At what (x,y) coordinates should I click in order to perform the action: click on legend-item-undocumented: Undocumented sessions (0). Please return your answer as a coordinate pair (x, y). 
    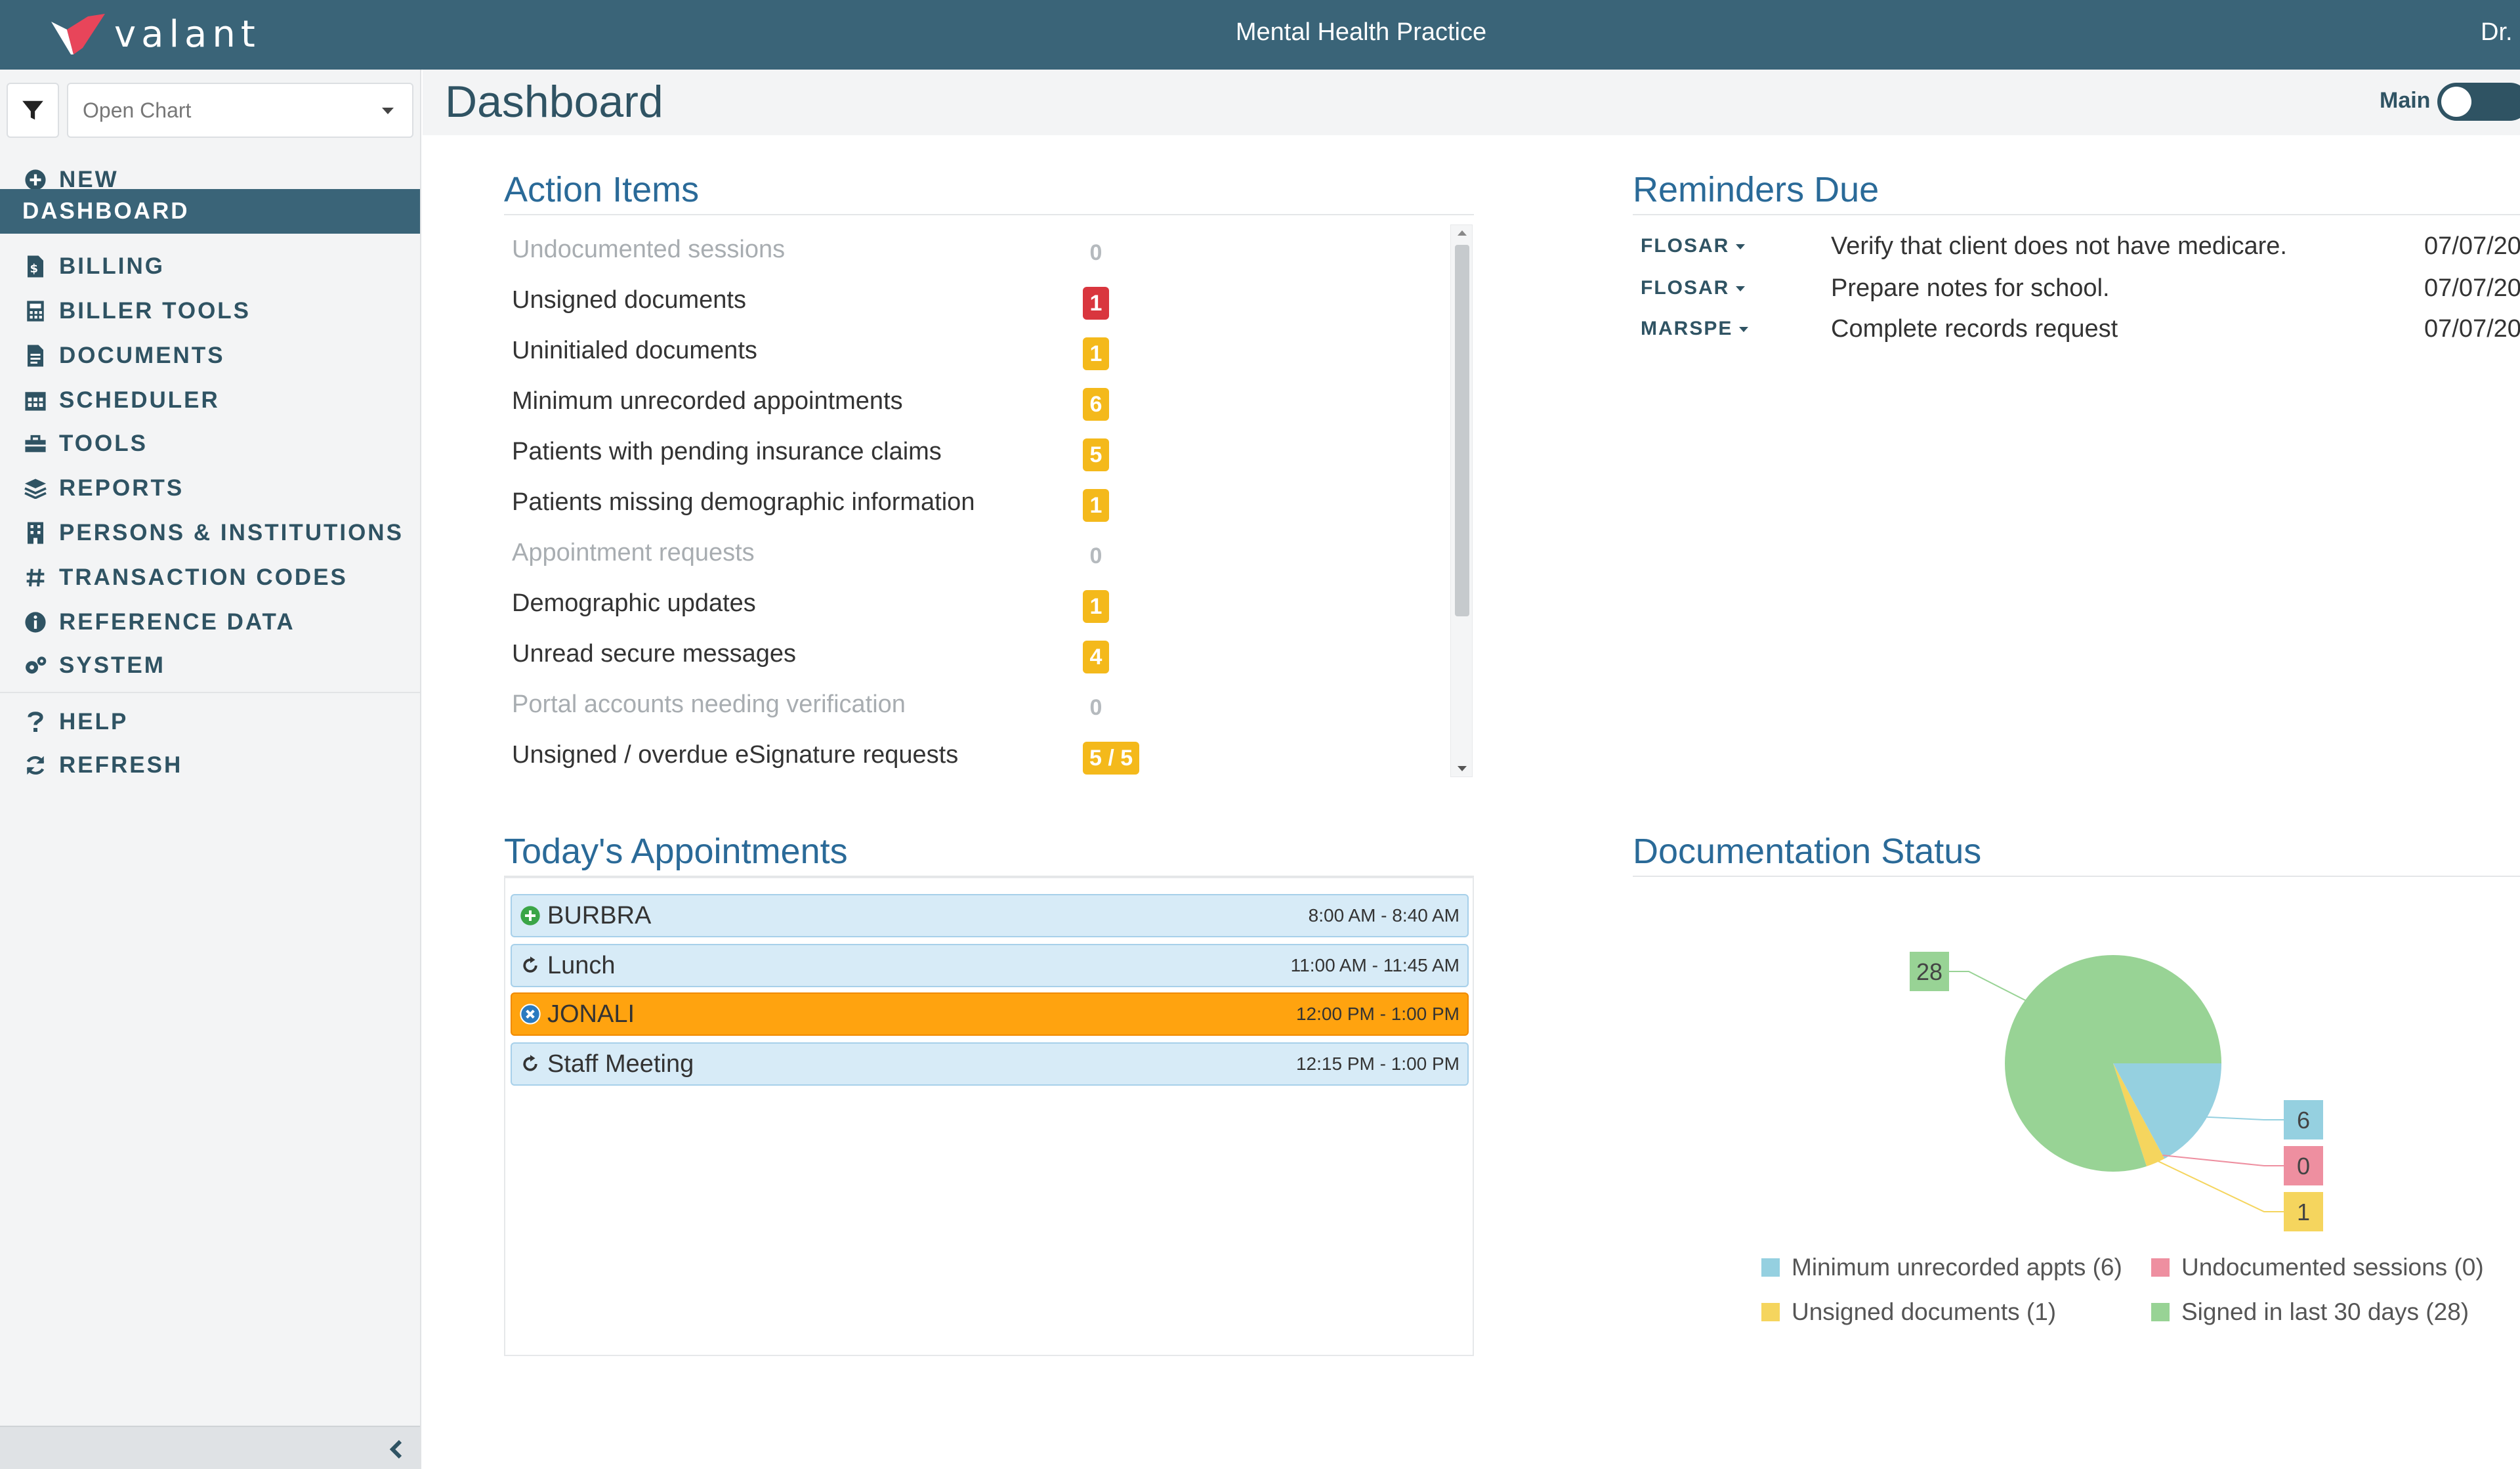
    Looking at the image, I should click on (2317, 1267).